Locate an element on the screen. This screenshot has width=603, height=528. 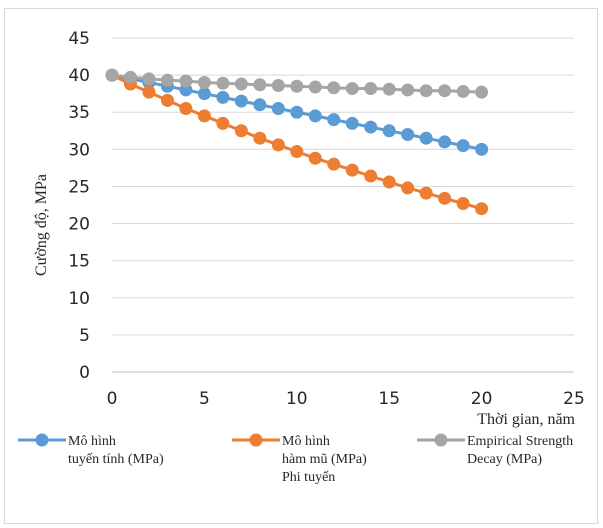
y-tick-label: 45 is located at coordinates (79, 39).